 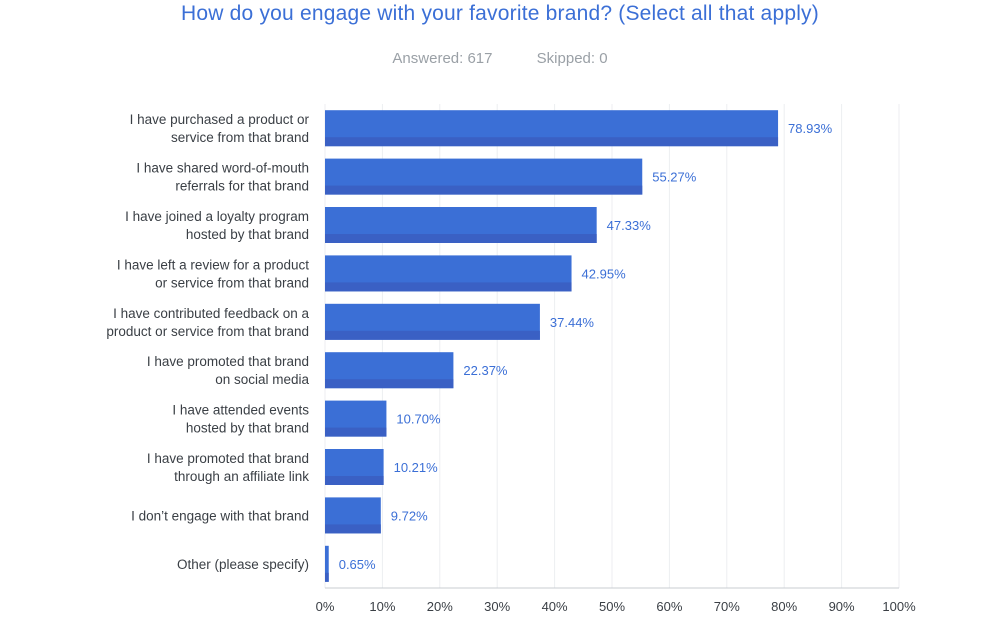 I want to click on category-label: I have attended events, so click(x=240, y=410).